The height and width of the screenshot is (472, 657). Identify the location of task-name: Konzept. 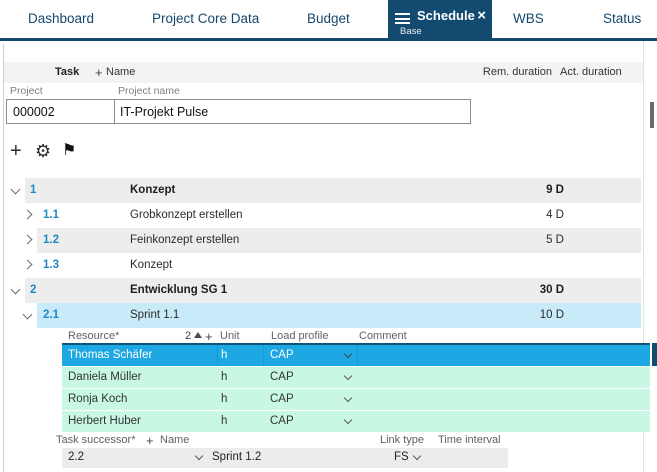
(151, 265).